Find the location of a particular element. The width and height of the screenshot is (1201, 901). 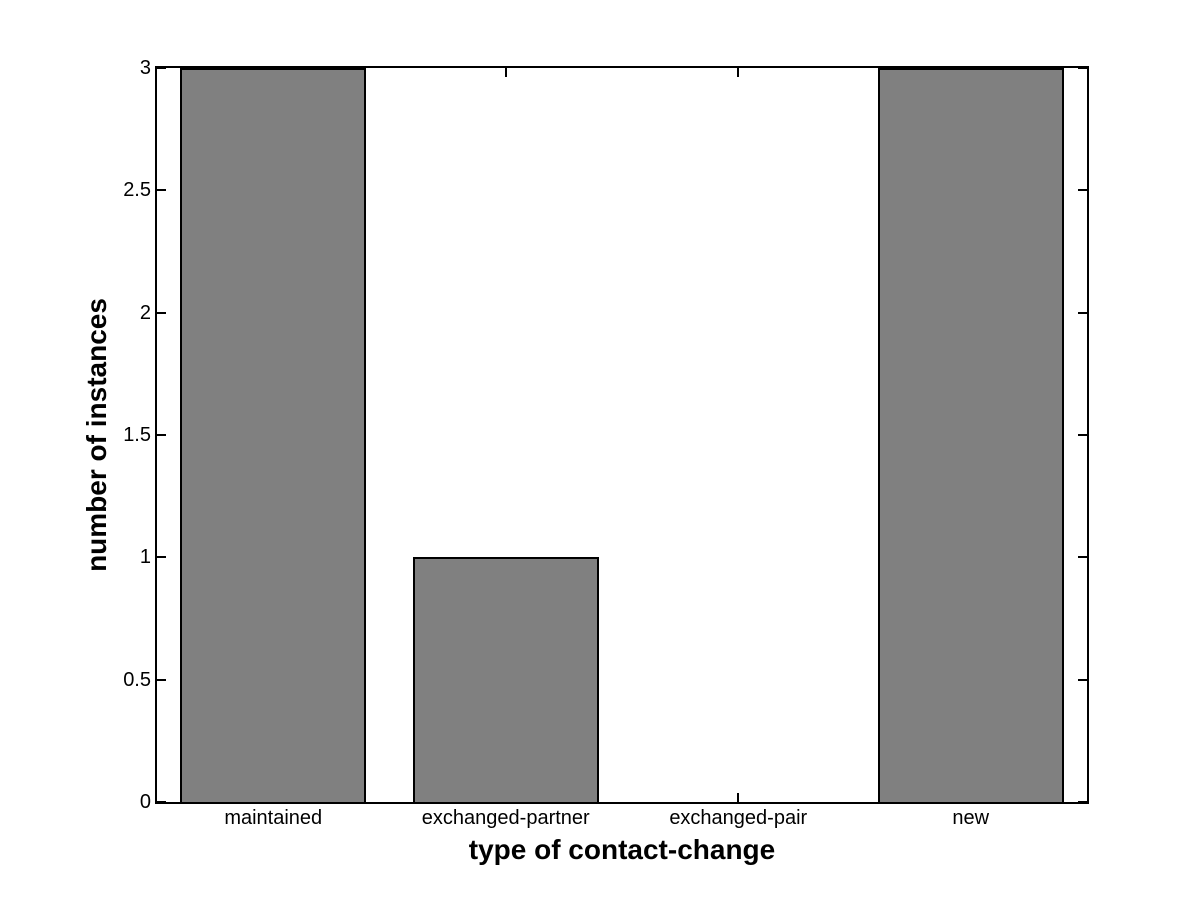

x-tick-bottom is located at coordinates (738, 797).